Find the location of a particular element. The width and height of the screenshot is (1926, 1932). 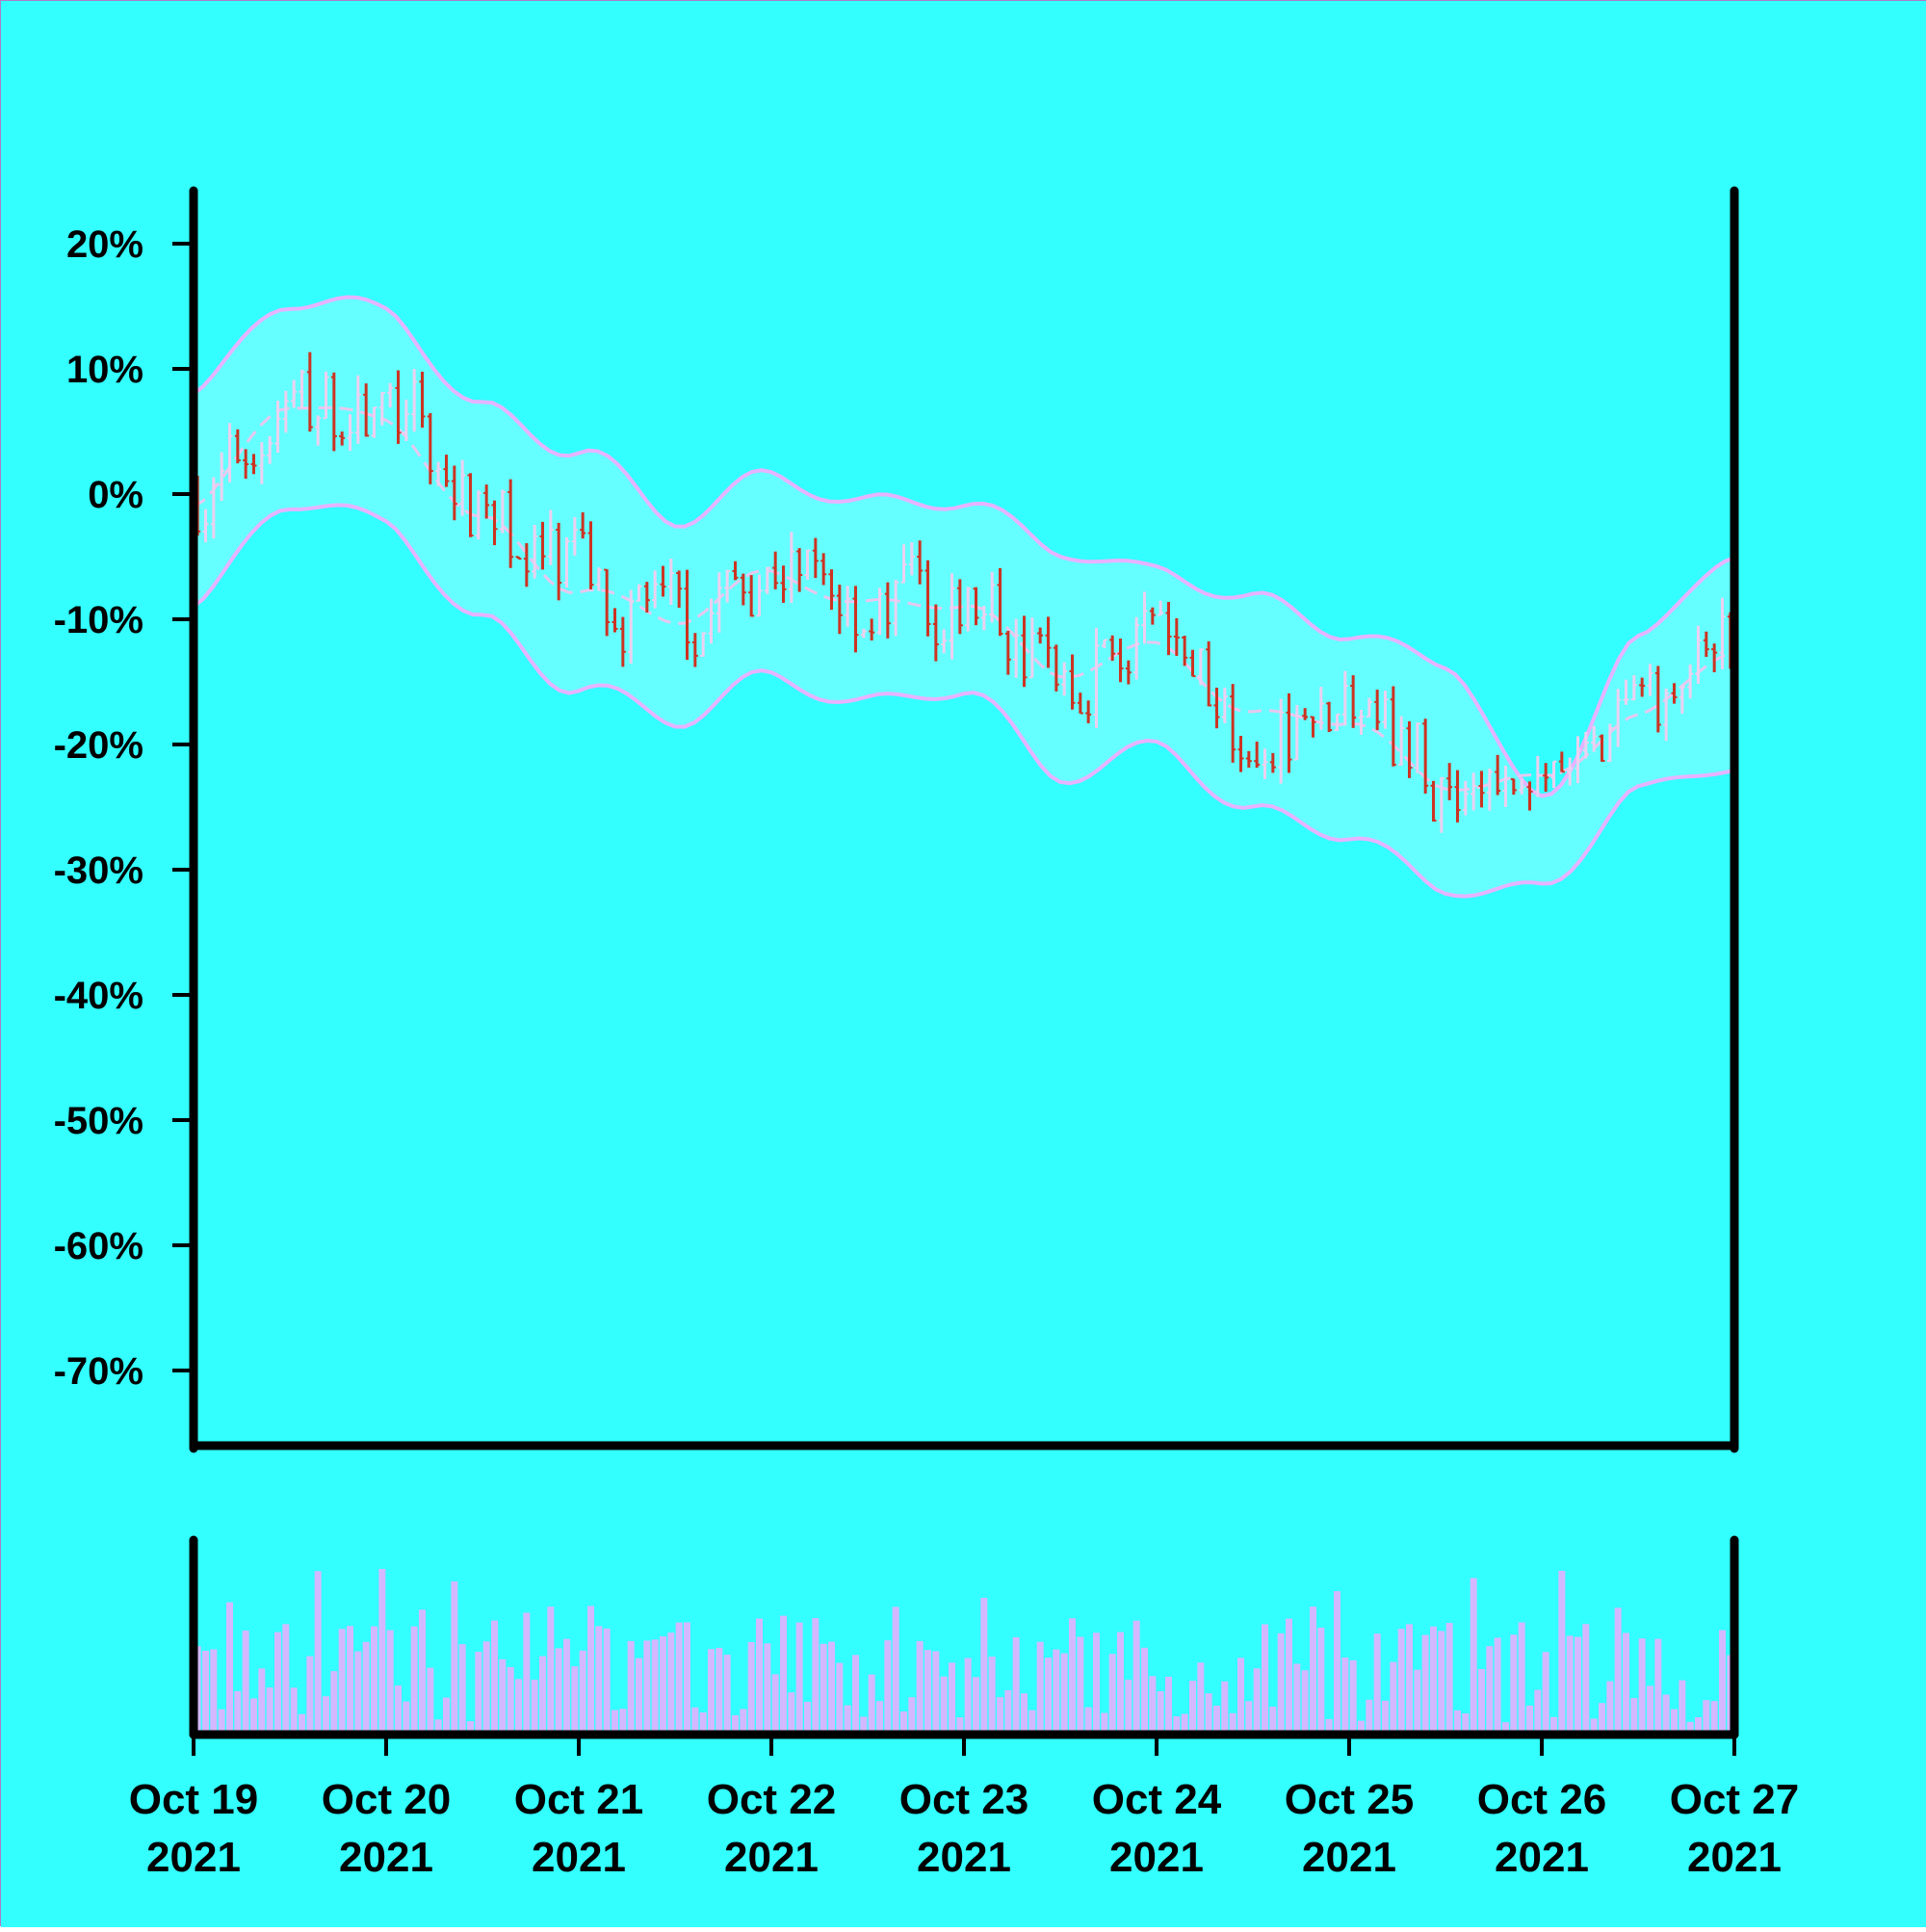

volume-bars is located at coordinates (964, 1650).